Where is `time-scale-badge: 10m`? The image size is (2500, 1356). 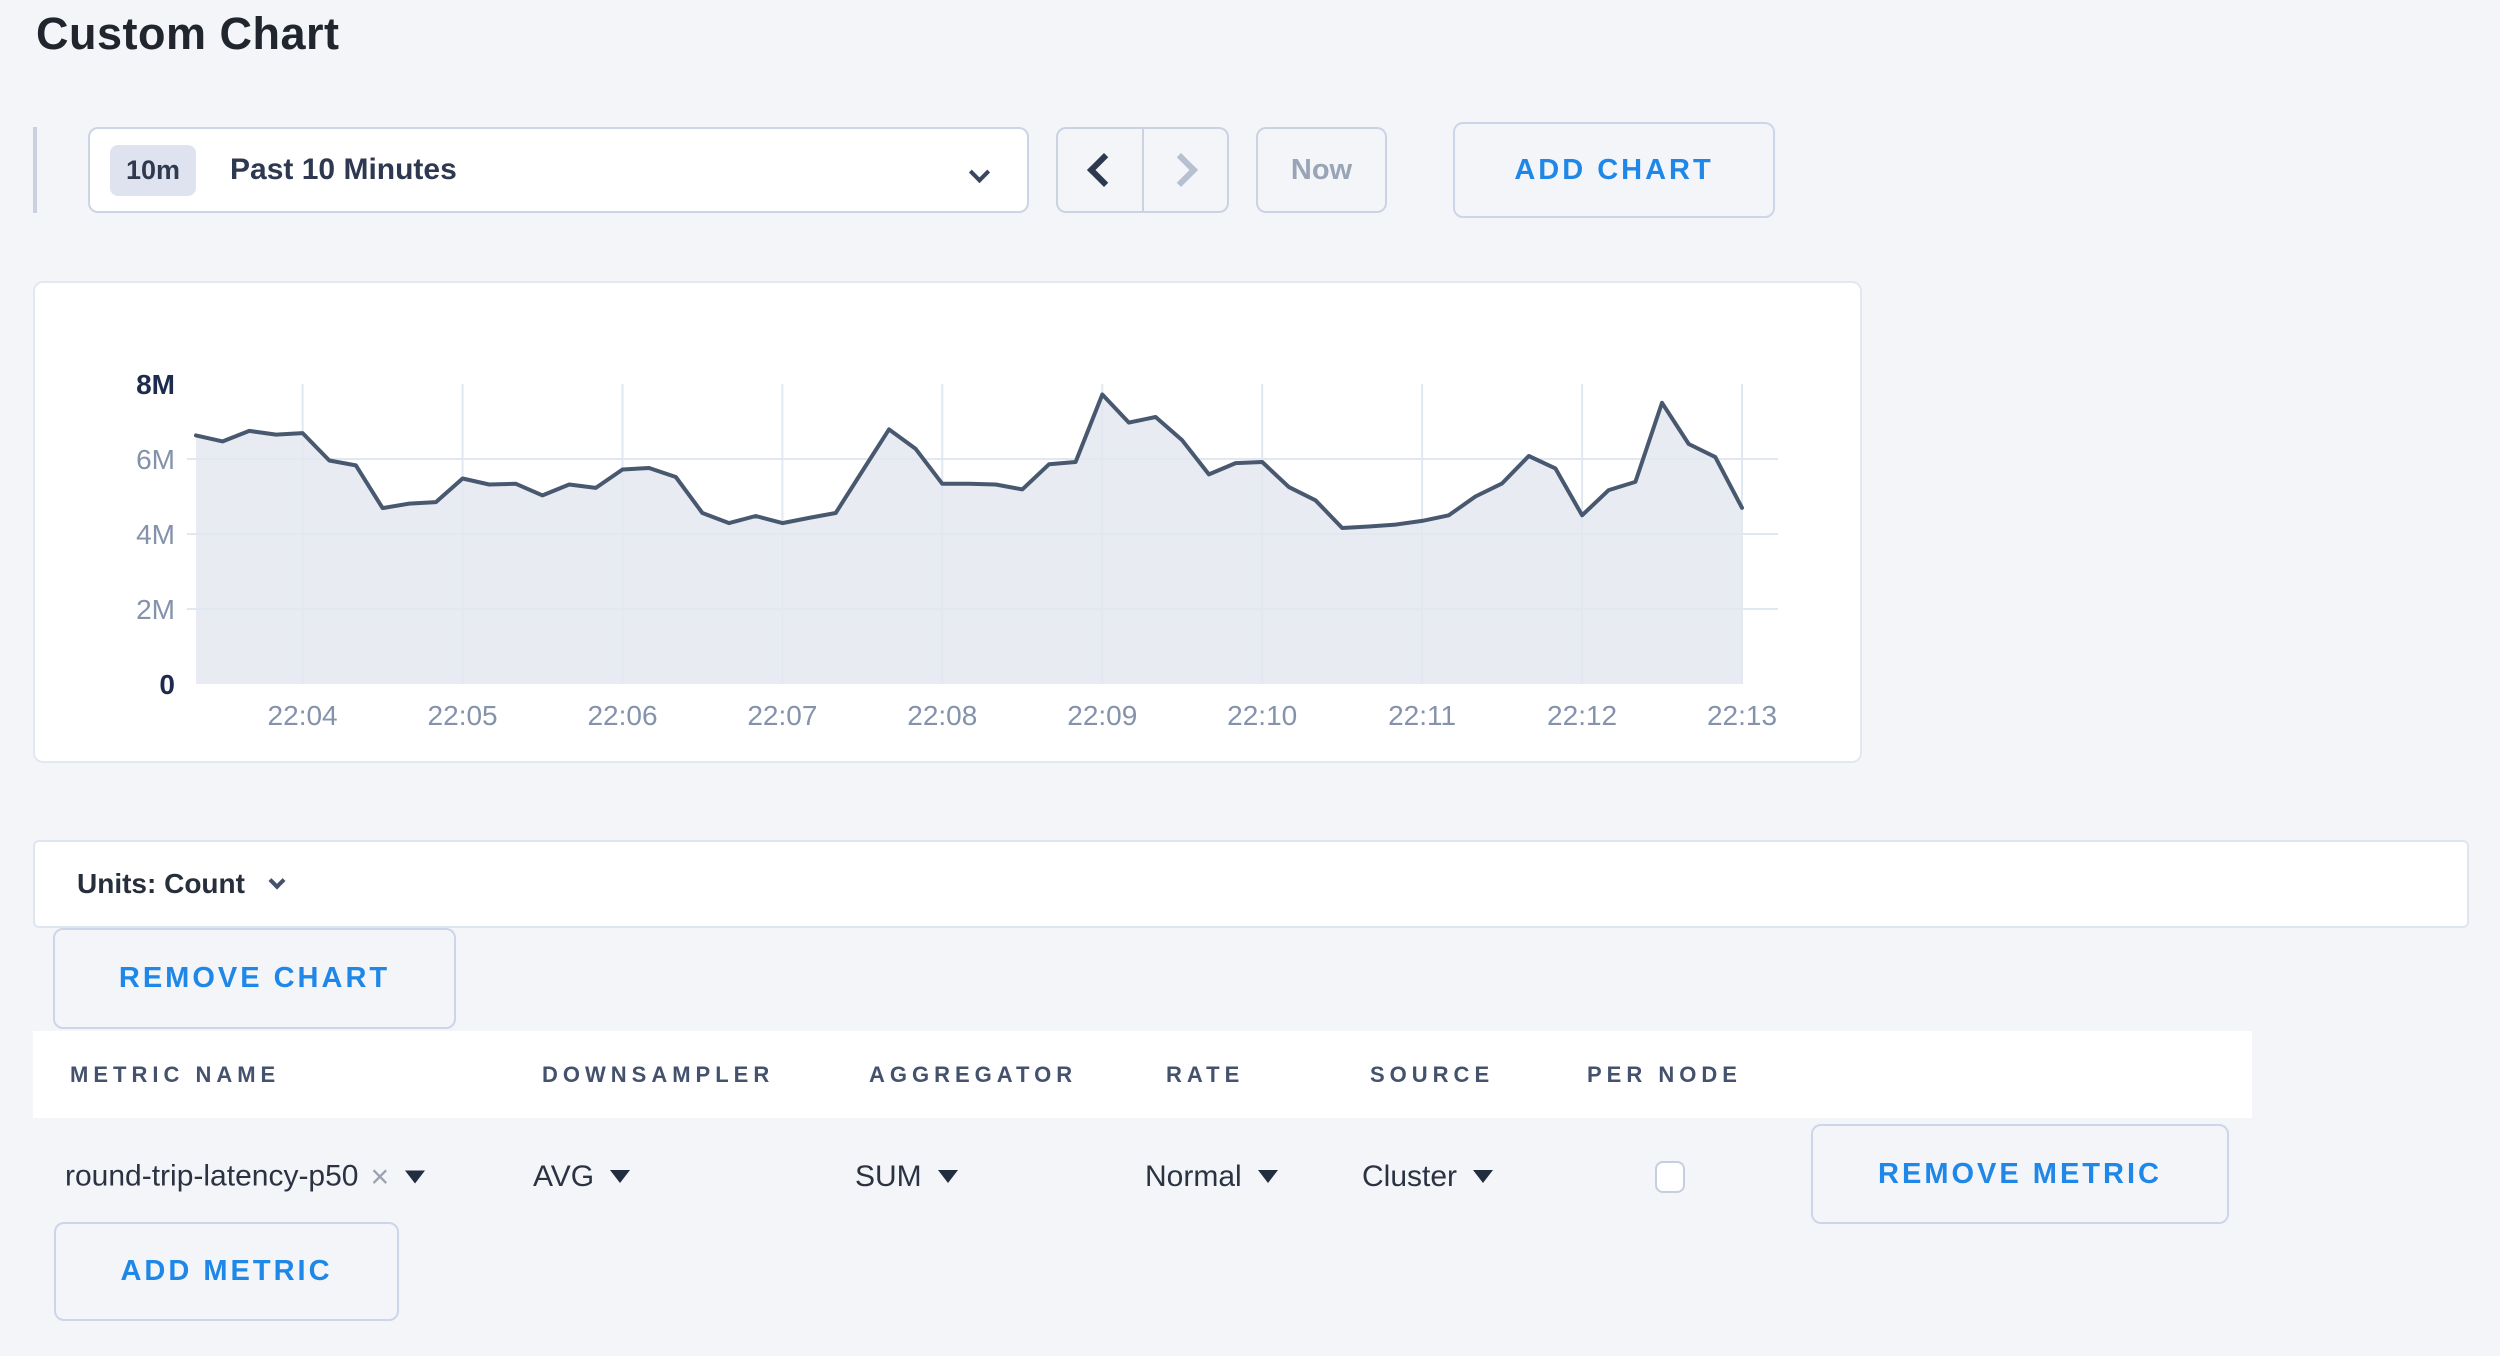
time-scale-badge: 10m is located at coordinates (153, 170).